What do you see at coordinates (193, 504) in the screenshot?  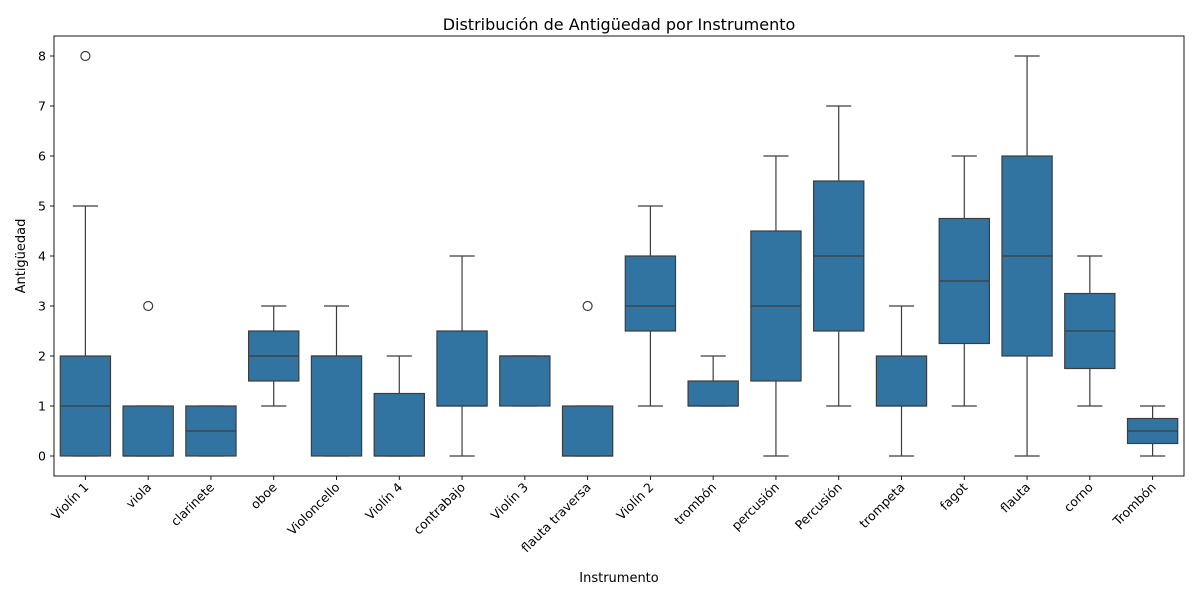 I see `x-tick-label: clarinete` at bounding box center [193, 504].